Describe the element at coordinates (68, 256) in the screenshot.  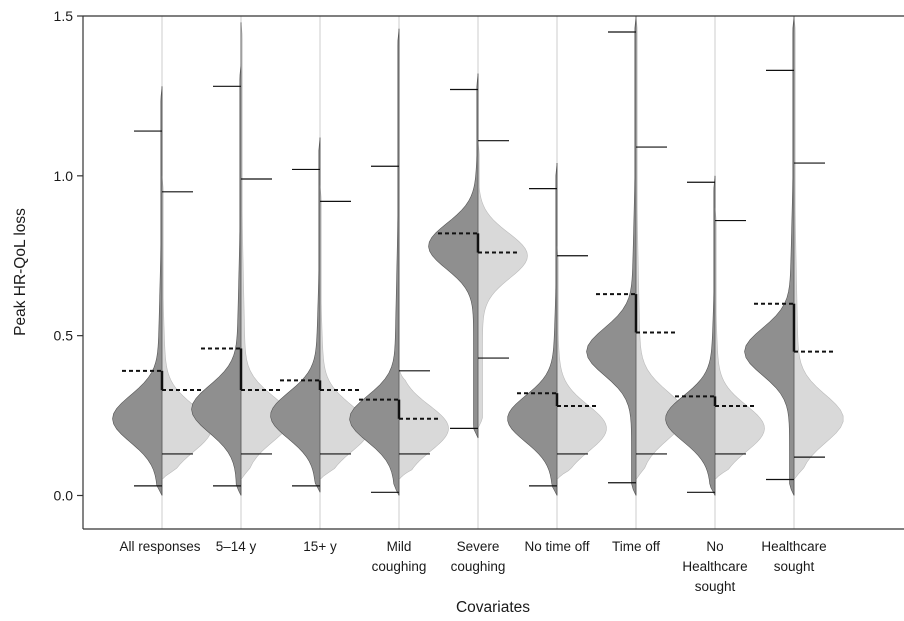
I see `y-tick-layer: 0.0 0.5 1.0 1.5` at that location.